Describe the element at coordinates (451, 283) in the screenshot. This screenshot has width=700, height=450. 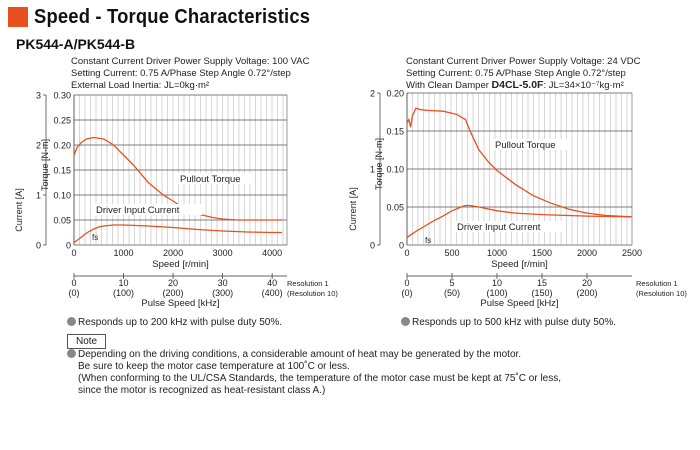
I see `pulse-tick-label: 5` at that location.